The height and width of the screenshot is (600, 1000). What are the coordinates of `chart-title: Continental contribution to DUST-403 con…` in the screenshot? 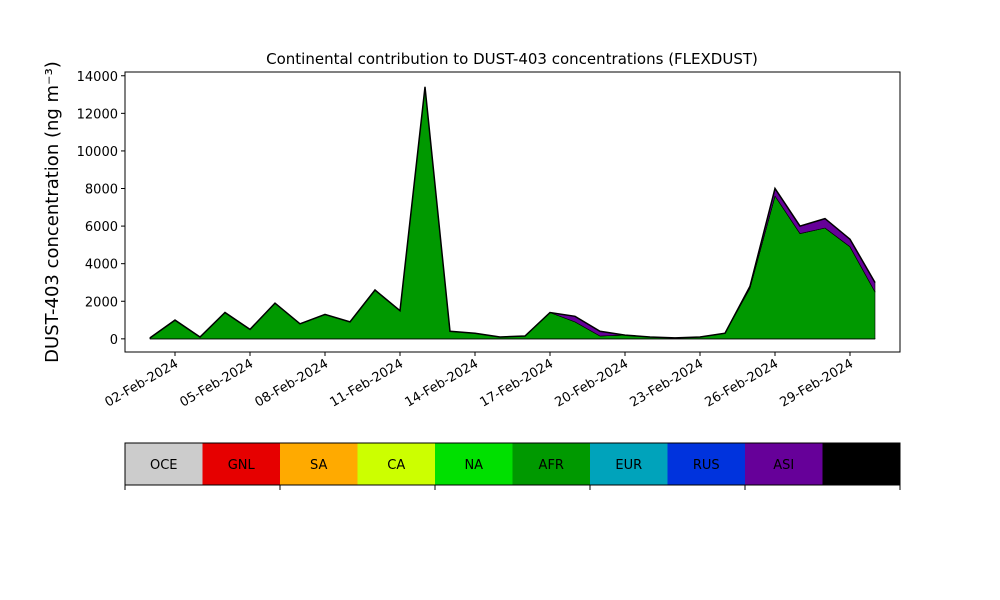 It's located at (512, 59).